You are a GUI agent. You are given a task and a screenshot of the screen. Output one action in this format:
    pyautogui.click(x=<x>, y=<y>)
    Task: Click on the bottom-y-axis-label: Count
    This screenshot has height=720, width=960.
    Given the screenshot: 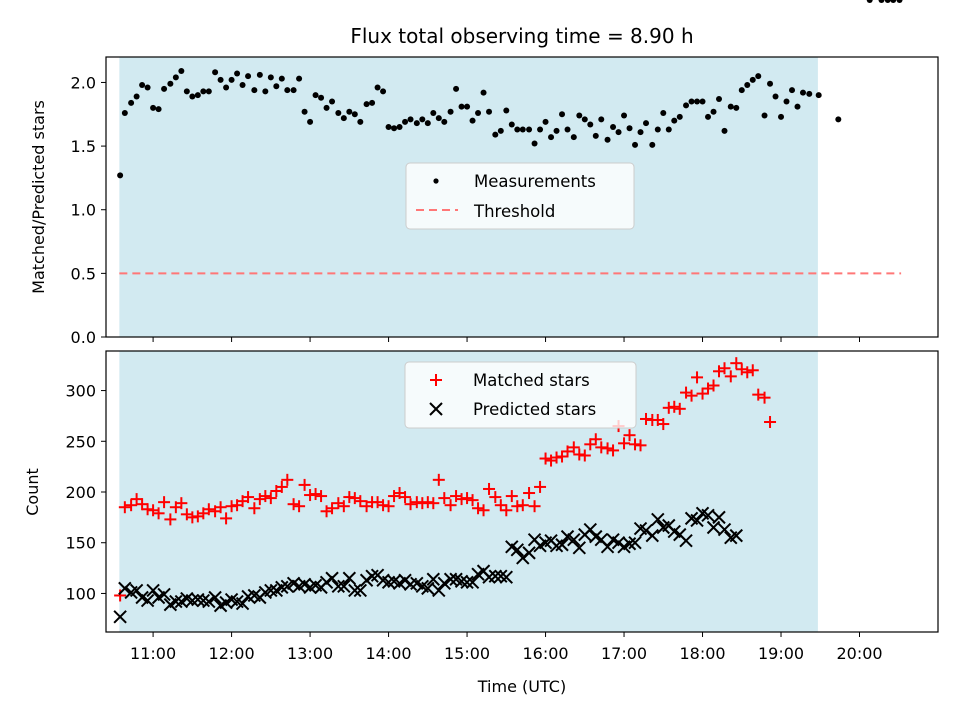 What is the action you would take?
    pyautogui.click(x=32, y=492)
    